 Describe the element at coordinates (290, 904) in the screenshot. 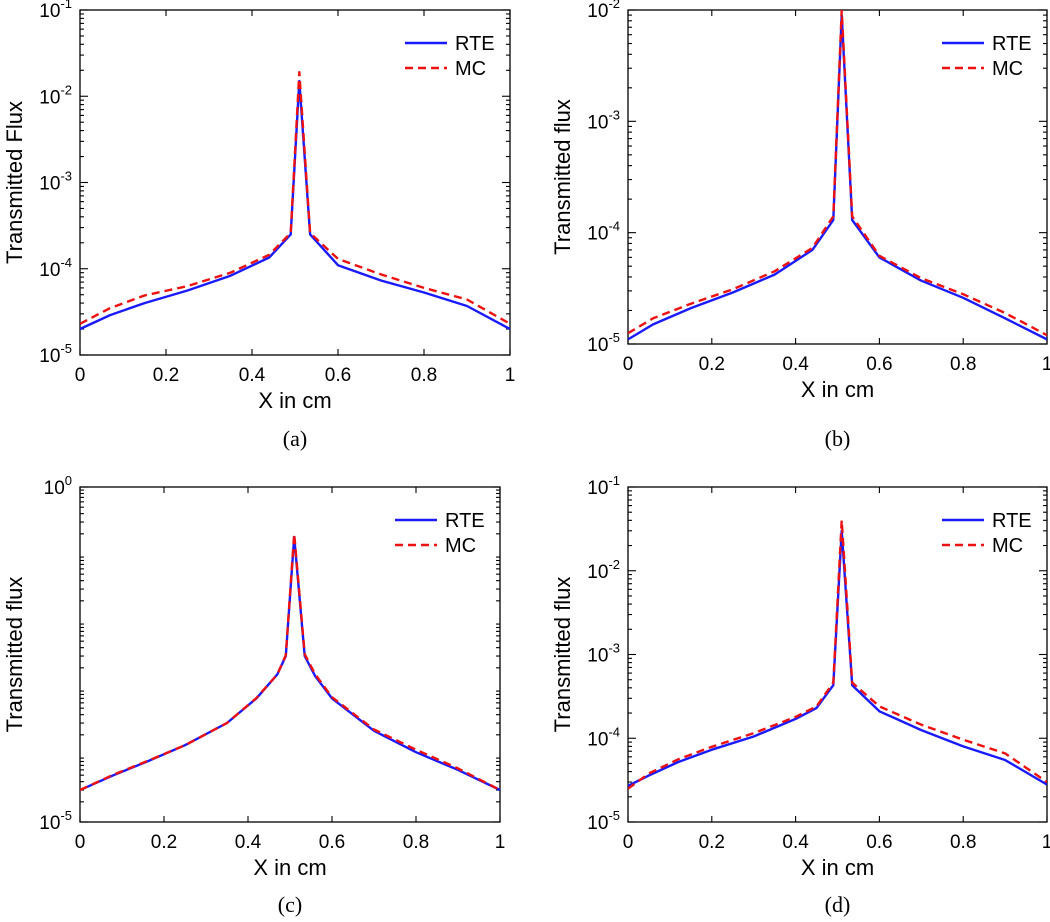

I see `panel-caption: (c)` at that location.